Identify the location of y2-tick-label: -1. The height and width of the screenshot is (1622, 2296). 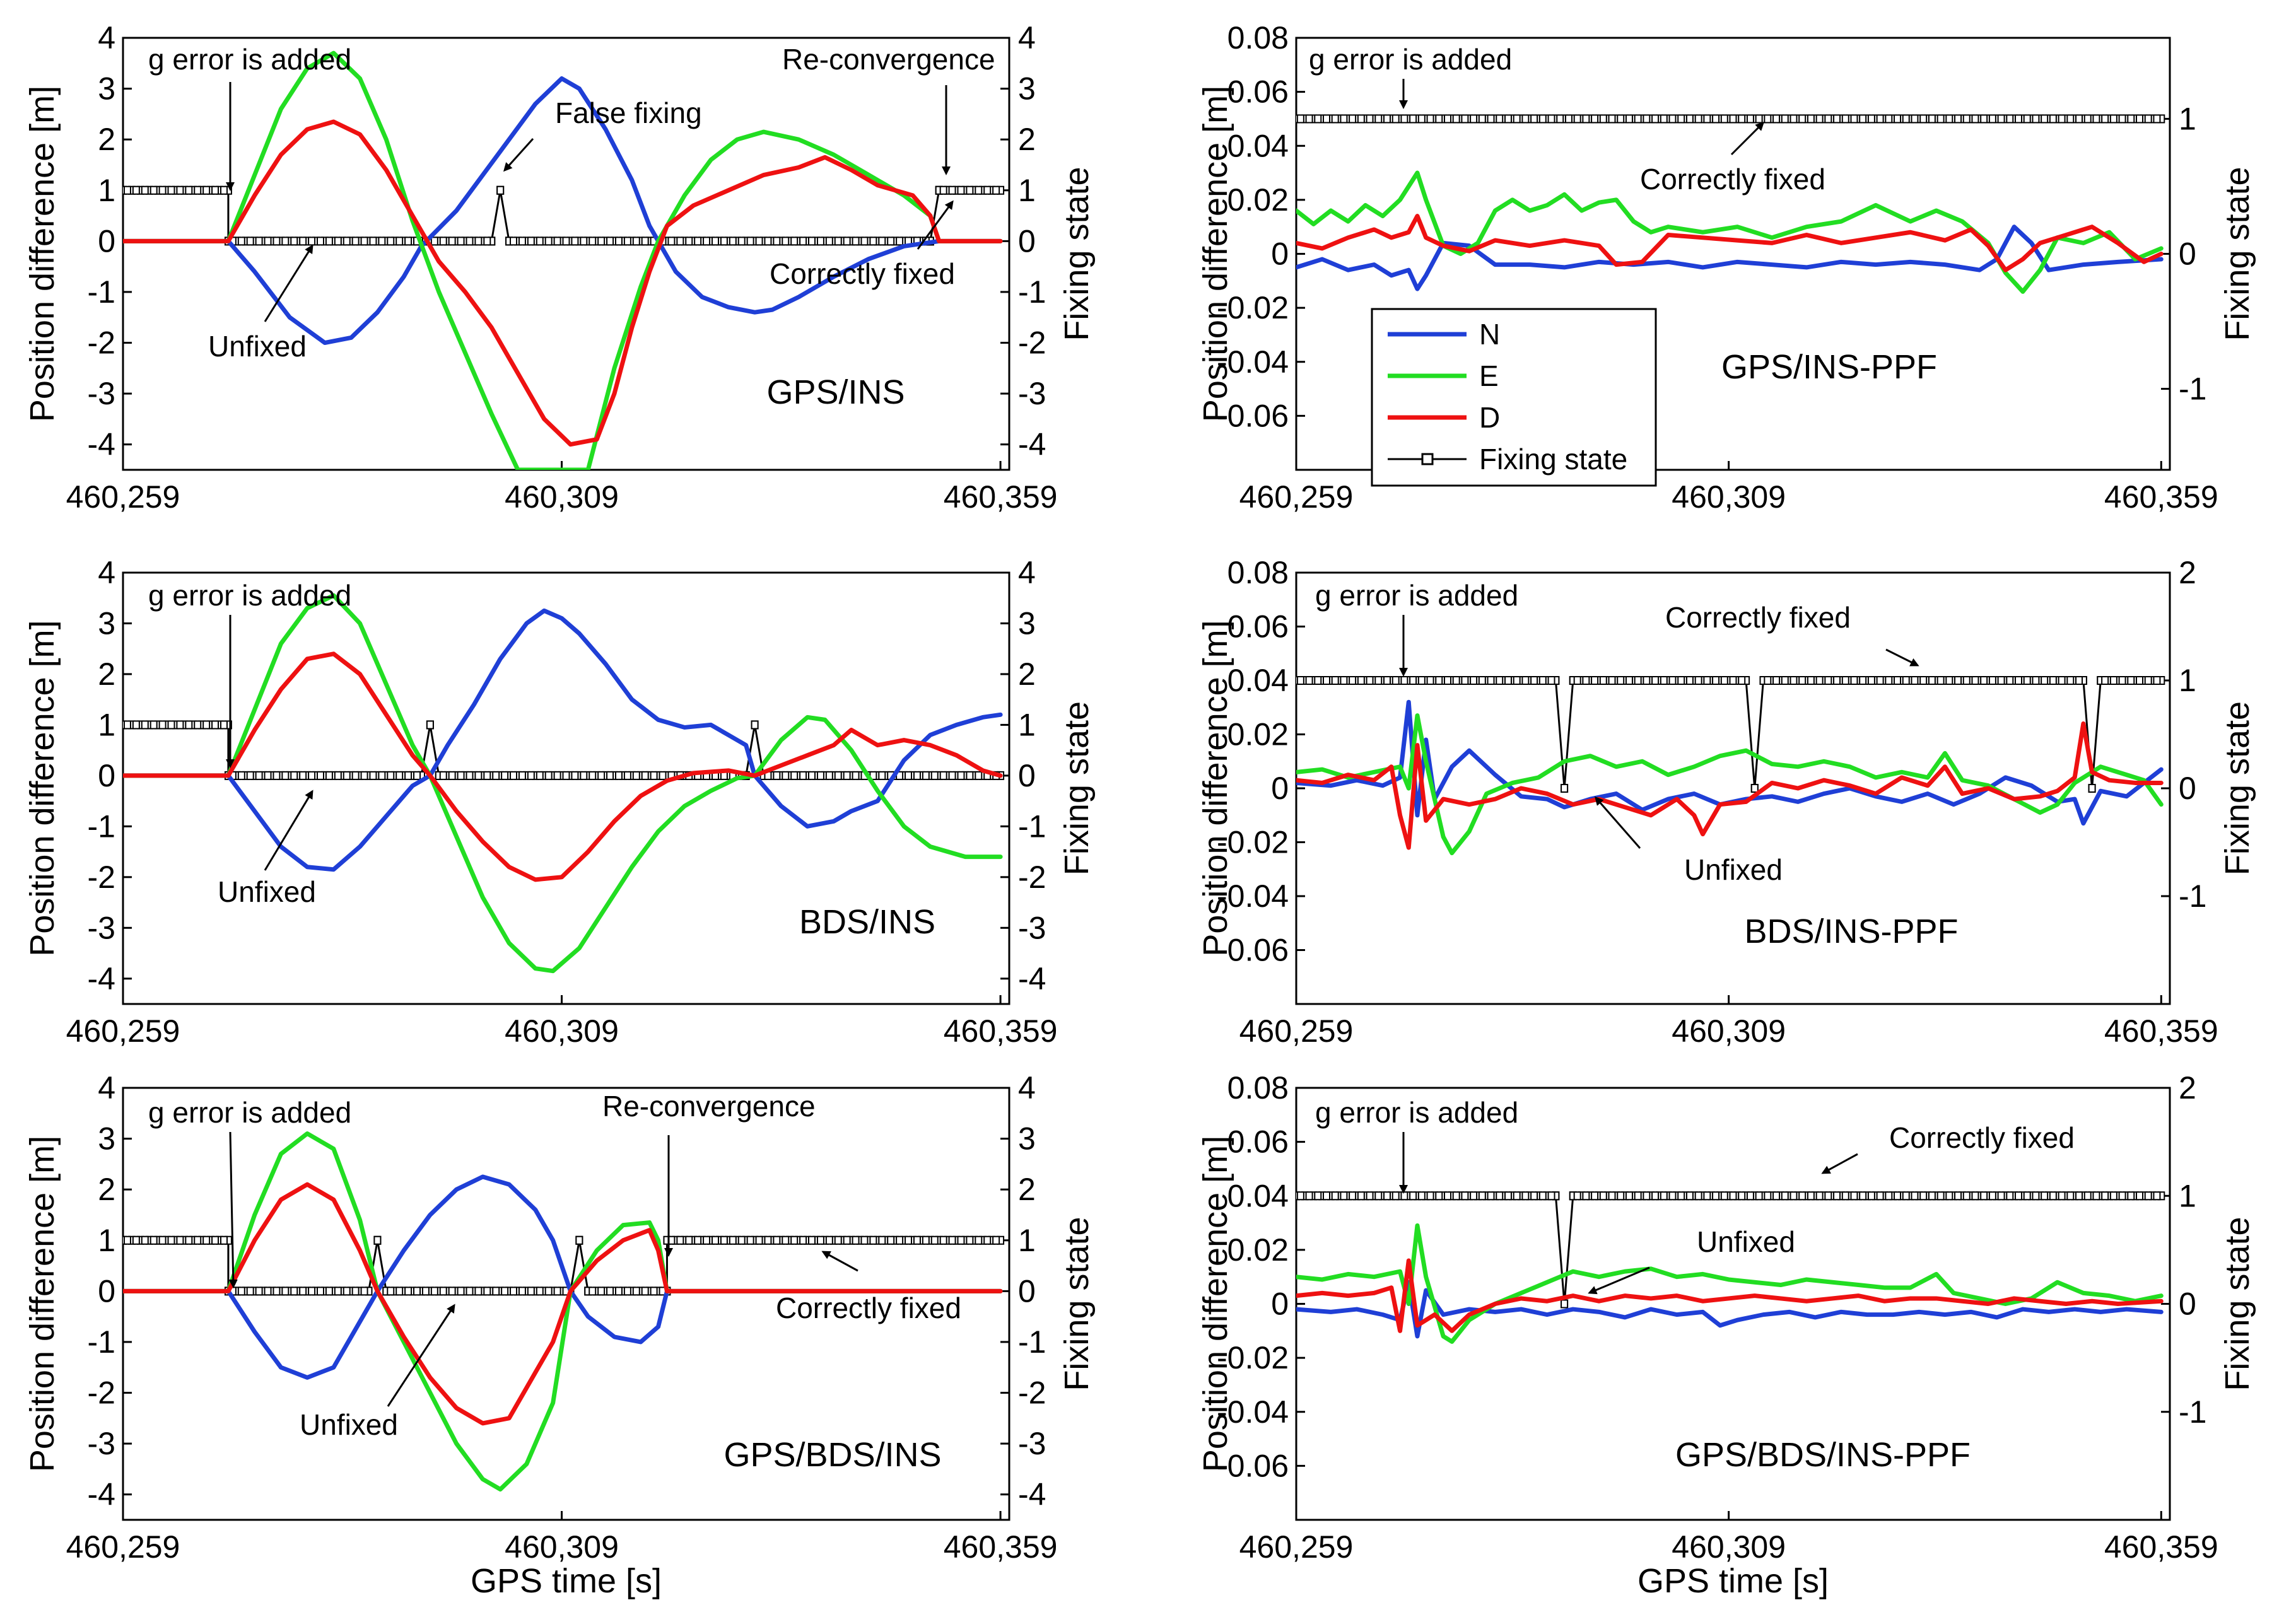
(1032, 292).